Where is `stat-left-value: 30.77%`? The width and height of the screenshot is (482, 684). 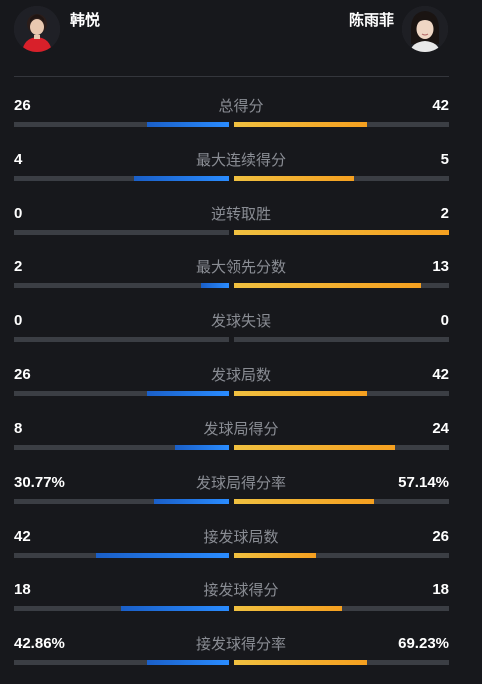
stat-left-value: 30.77% is located at coordinates (39, 482).